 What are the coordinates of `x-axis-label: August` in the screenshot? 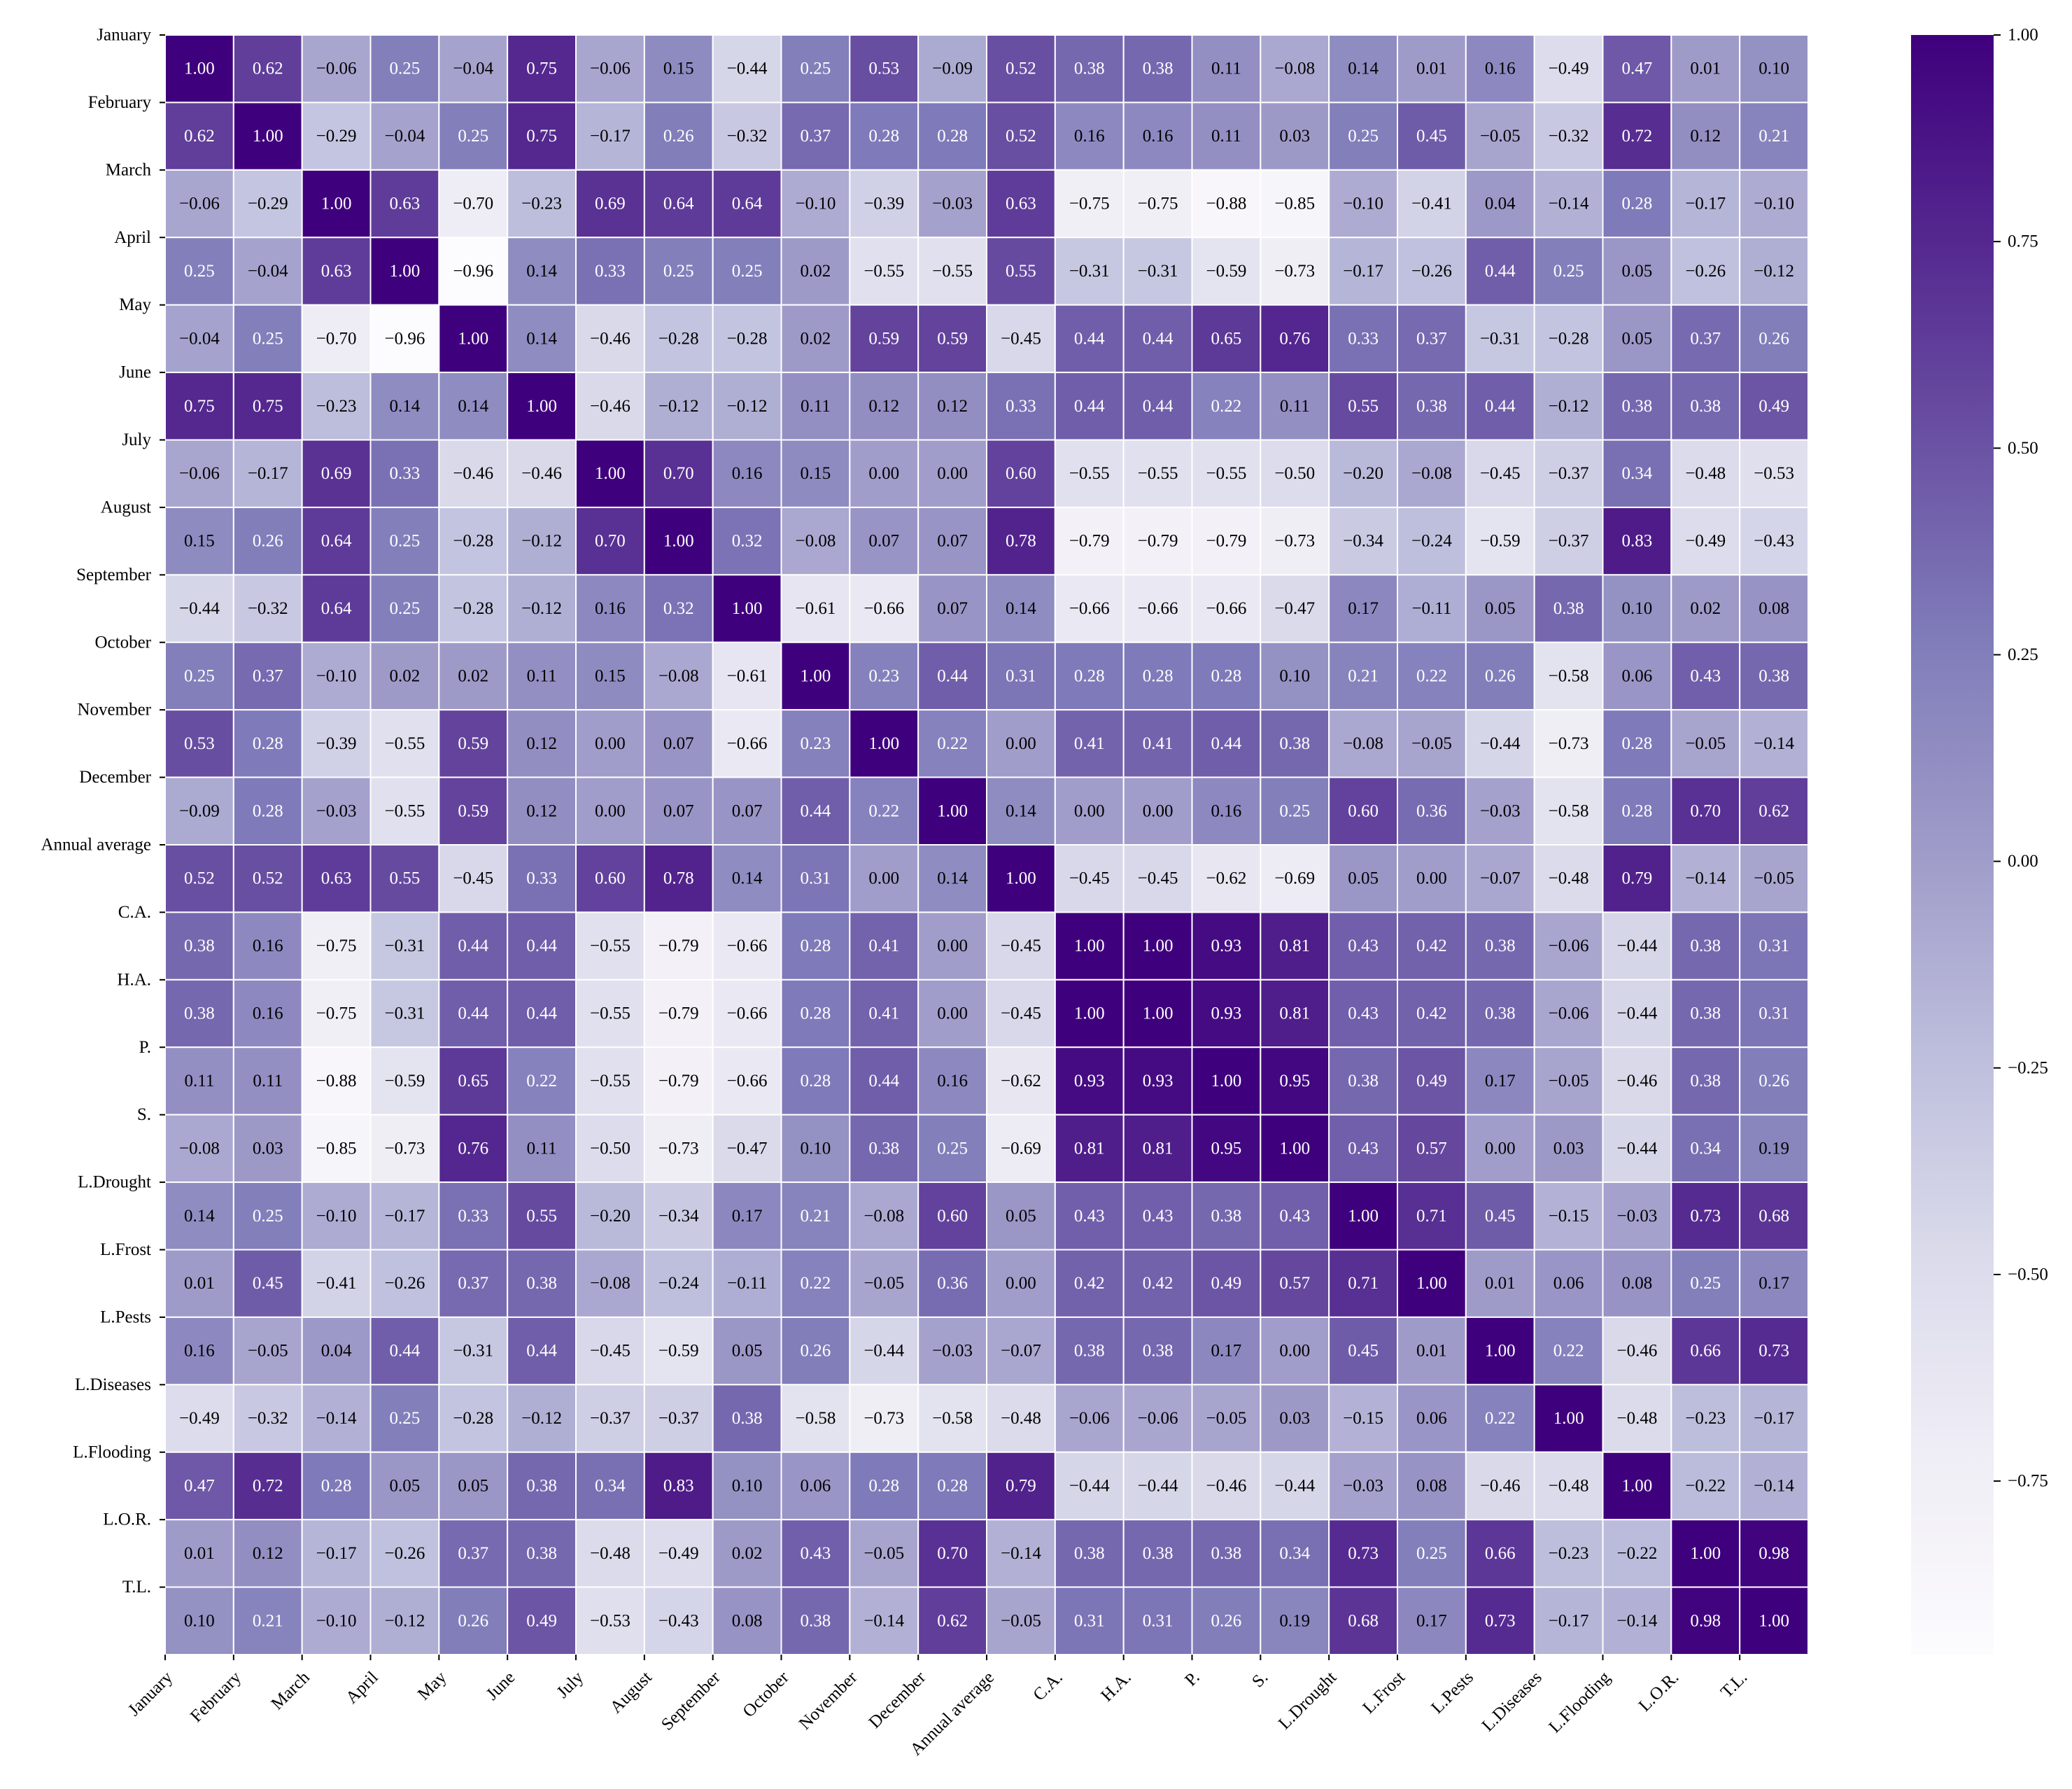 It's located at (631, 1693).